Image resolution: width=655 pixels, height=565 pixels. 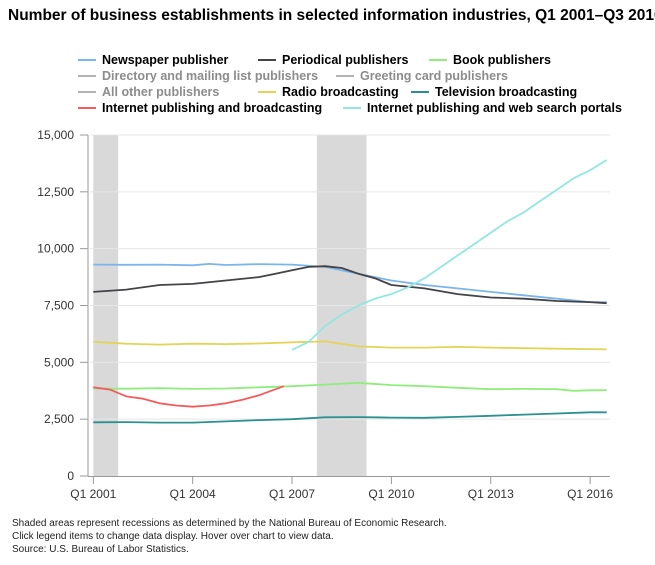 I want to click on y-tick-label: 7,500, so click(x=59, y=306).